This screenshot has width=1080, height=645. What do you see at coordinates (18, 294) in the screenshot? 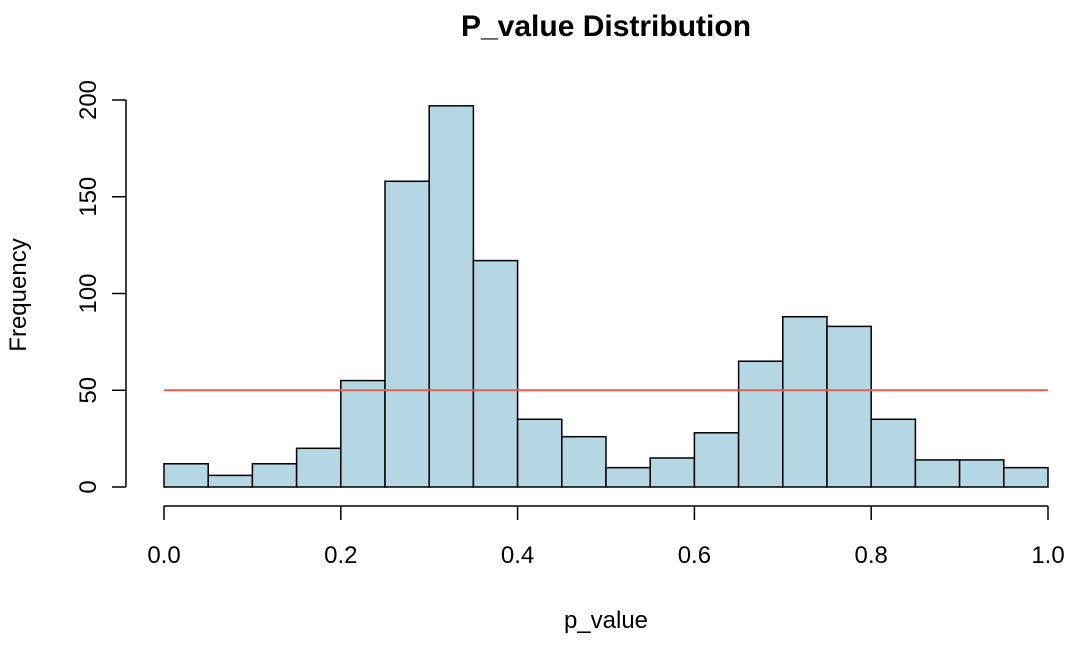
I see `y-axis-label: Frequency` at bounding box center [18, 294].